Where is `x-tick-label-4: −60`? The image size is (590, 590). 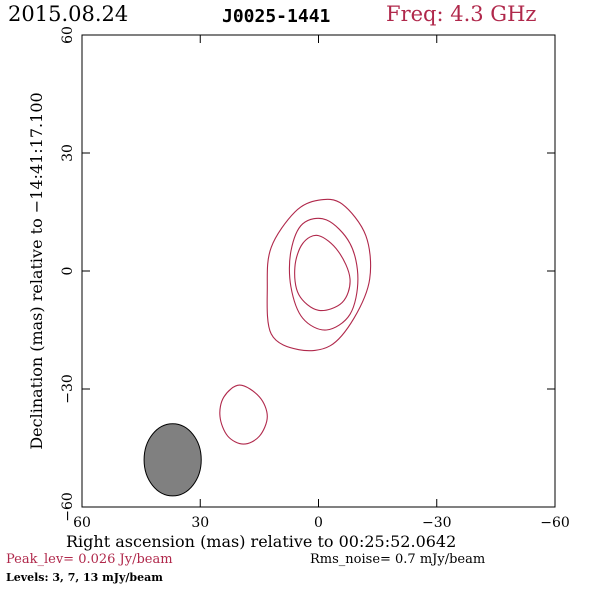
x-tick-label-4: −60 is located at coordinates (555, 523).